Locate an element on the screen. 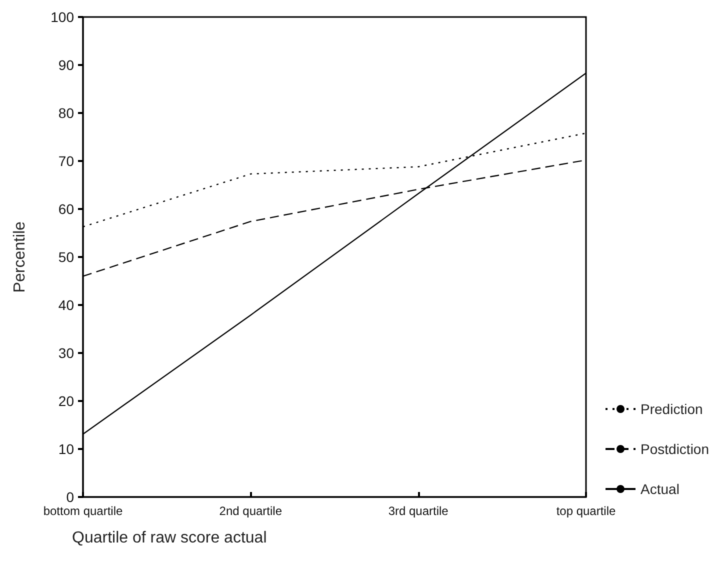 This screenshot has height=579, width=716. legend-label: Actual is located at coordinates (660, 489).